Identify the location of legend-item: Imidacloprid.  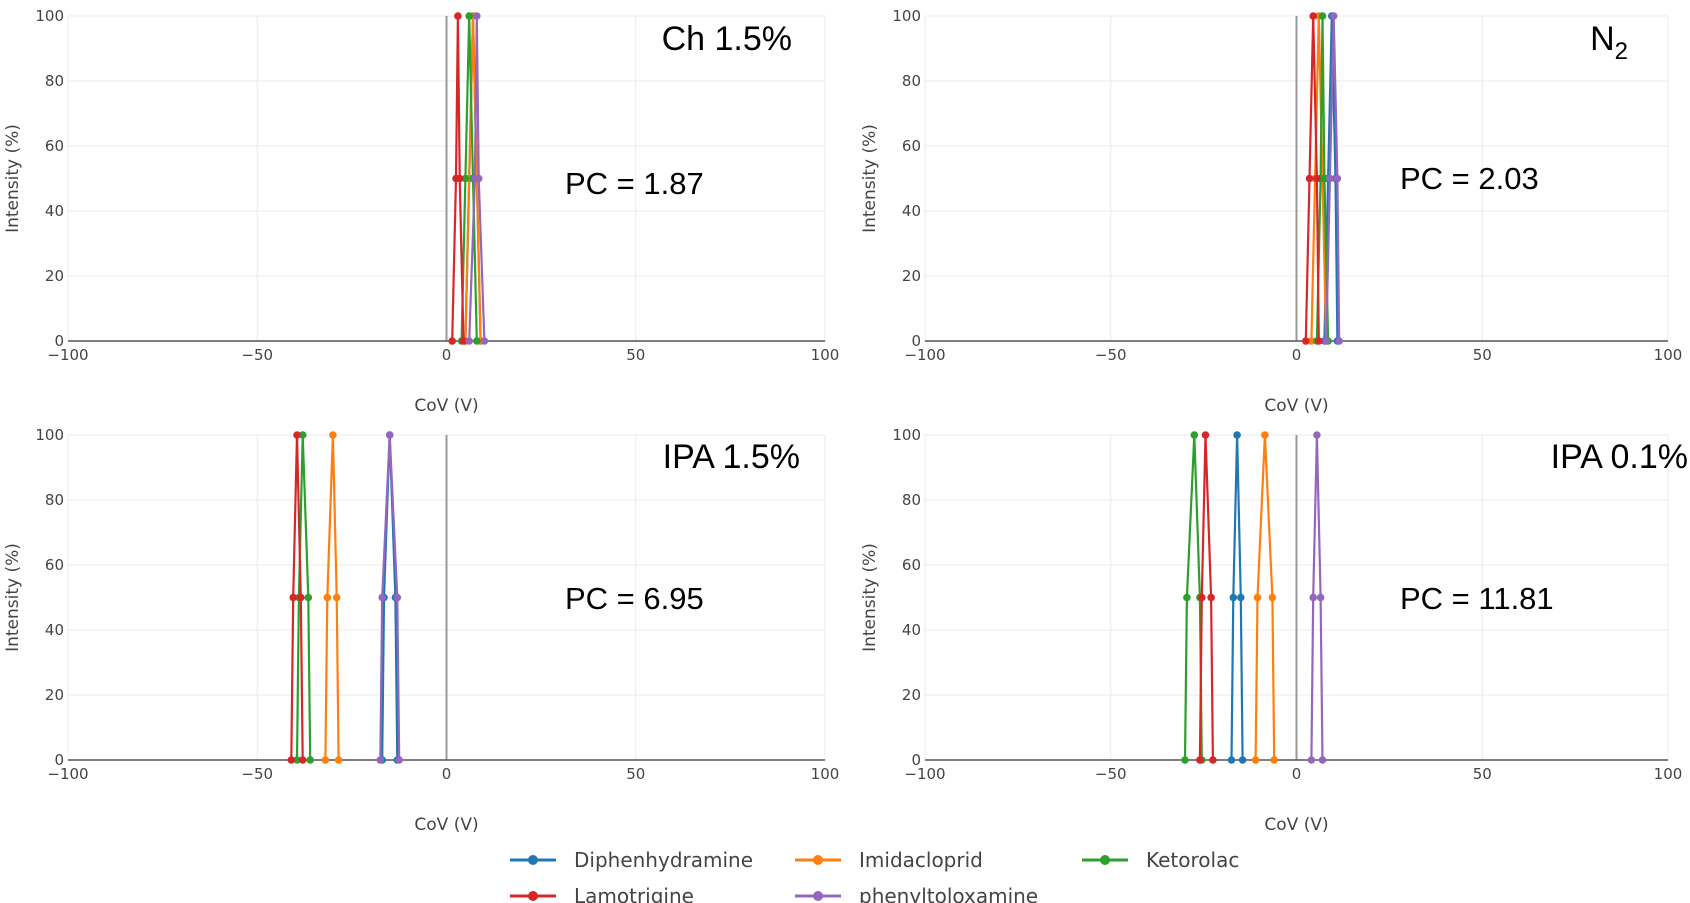
(889, 860).